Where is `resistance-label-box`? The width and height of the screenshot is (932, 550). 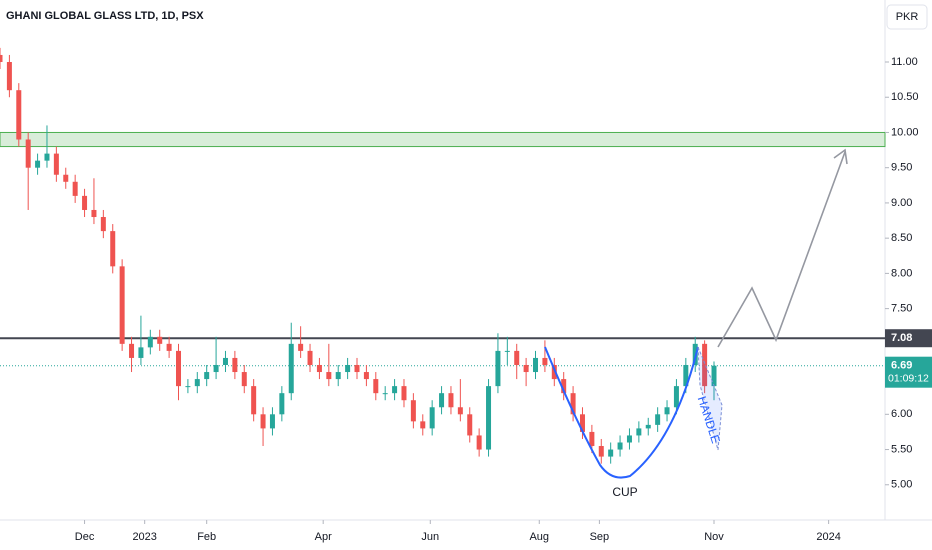
resistance-label-box is located at coordinates (908, 338).